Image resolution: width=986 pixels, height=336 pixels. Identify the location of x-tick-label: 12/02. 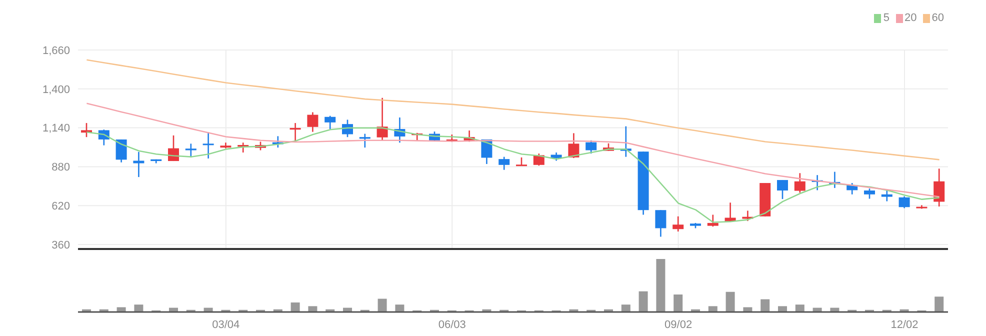
(904, 324).